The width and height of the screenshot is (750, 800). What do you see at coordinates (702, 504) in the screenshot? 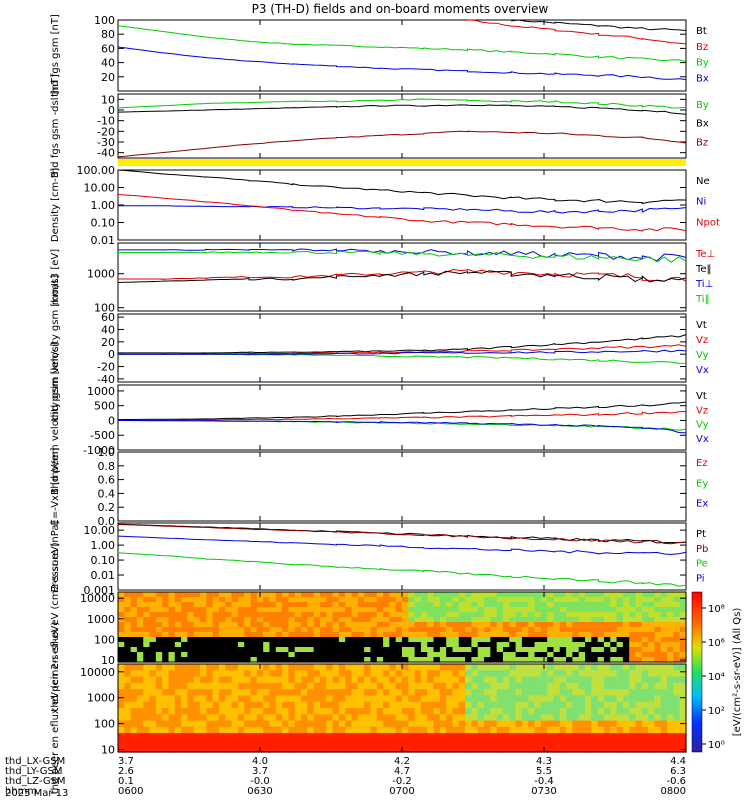
I see `legend-Ex: Ex` at bounding box center [702, 504].